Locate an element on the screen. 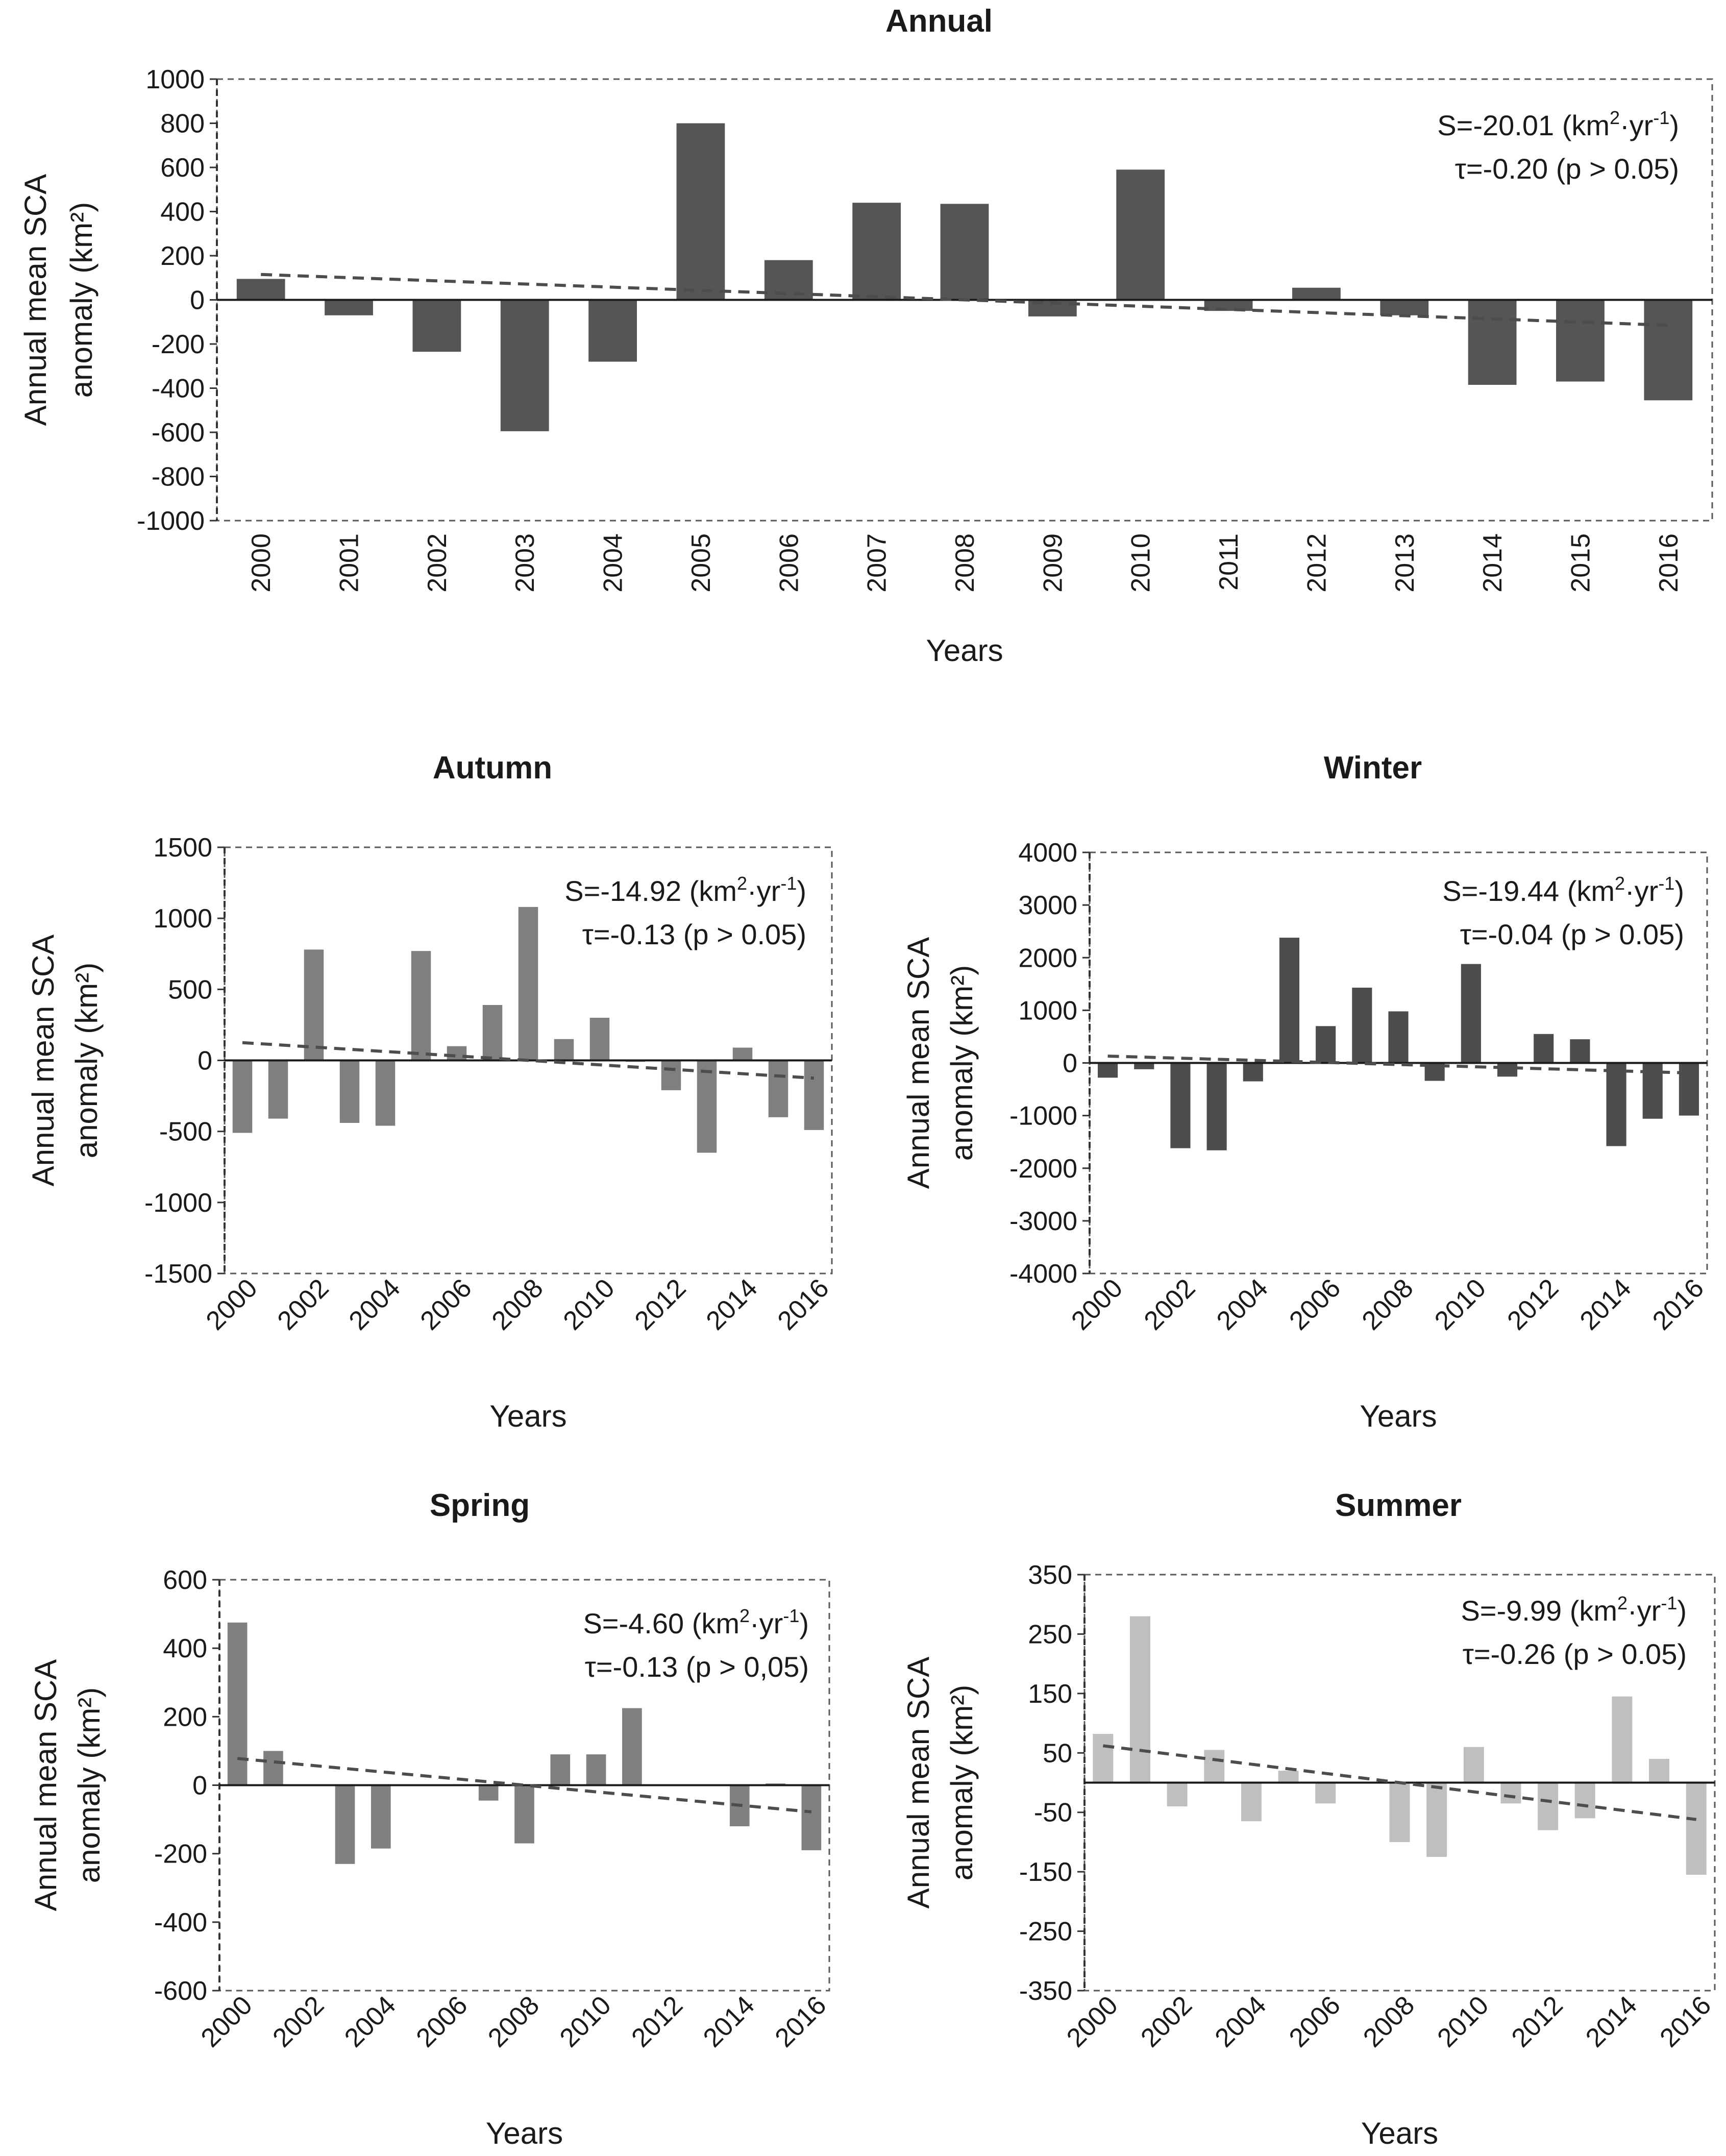 Image resolution: width=1726 pixels, height=2156 pixels. y-tick-label: 3000 is located at coordinates (1047, 905).